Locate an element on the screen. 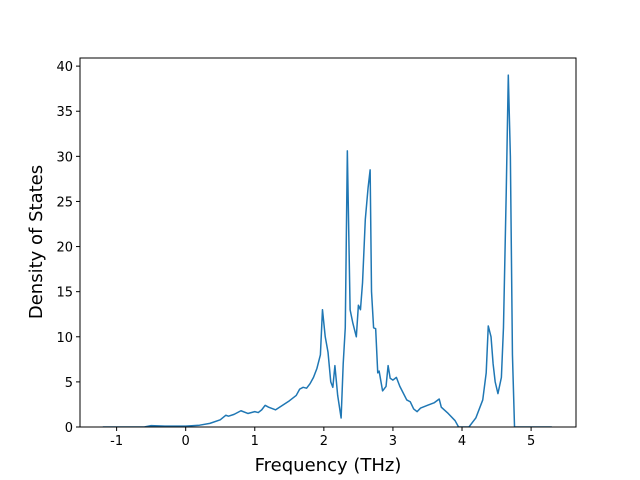  x-tick-label: 1 is located at coordinates (255, 441).